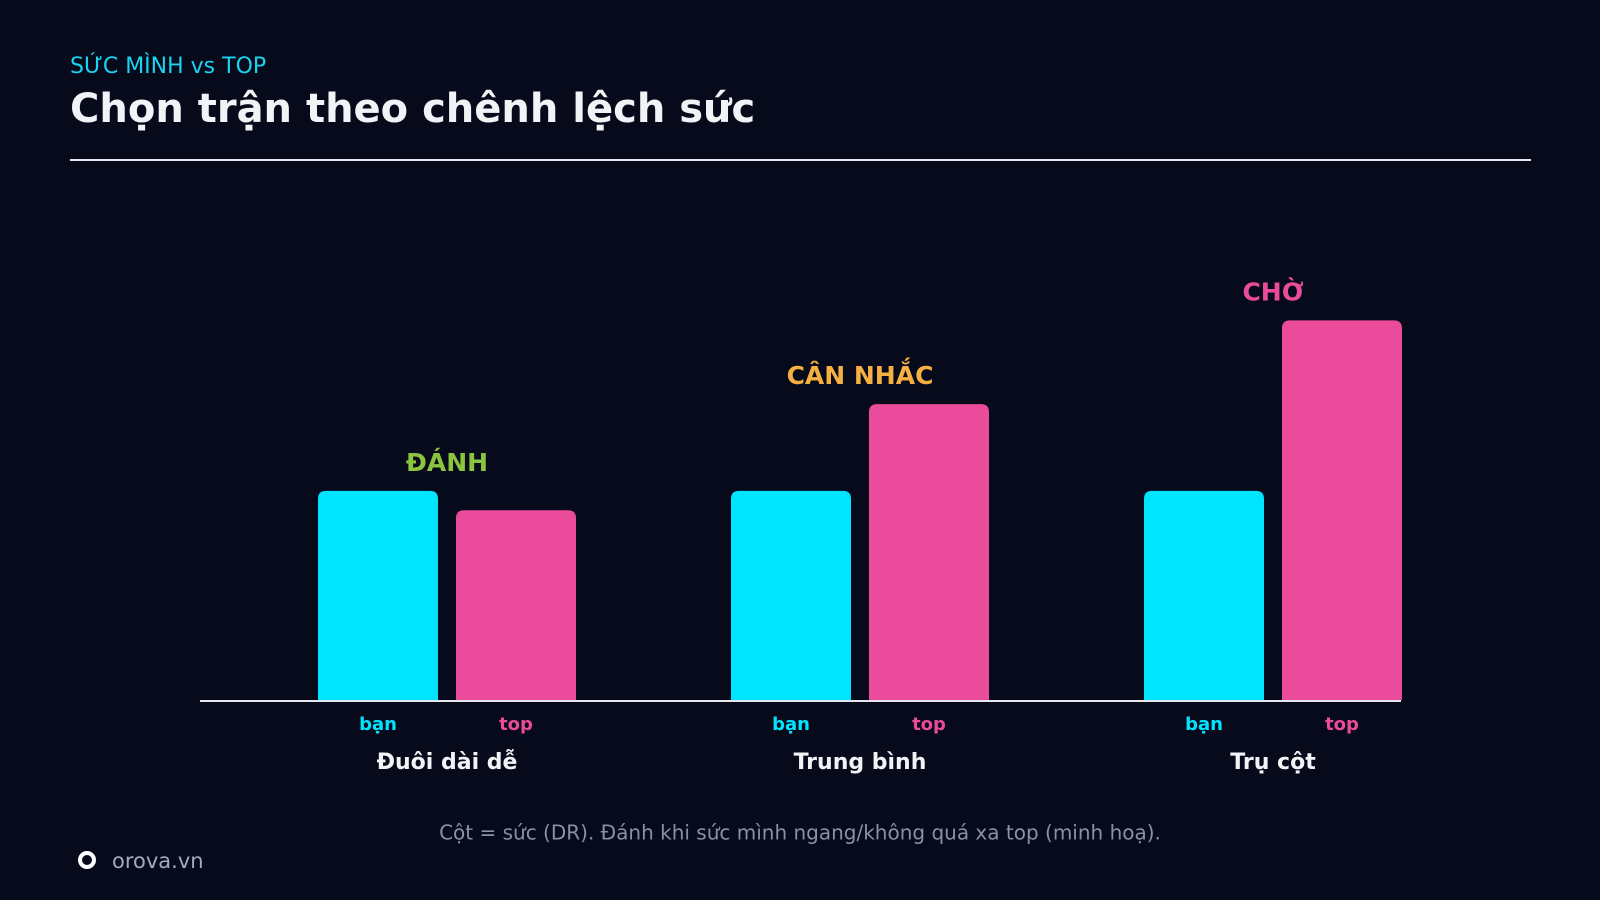 The width and height of the screenshot is (1600, 900). What do you see at coordinates (1272, 291) in the screenshot?
I see `verdict-label: CHỜ` at bounding box center [1272, 291].